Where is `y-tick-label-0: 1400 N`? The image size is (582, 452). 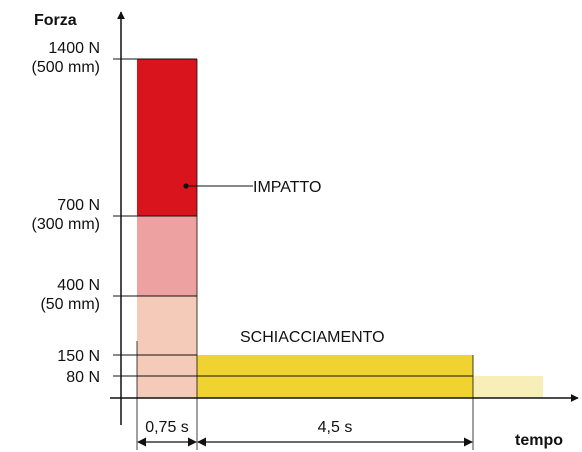 y-tick-label-0: 1400 N is located at coordinates (74, 48).